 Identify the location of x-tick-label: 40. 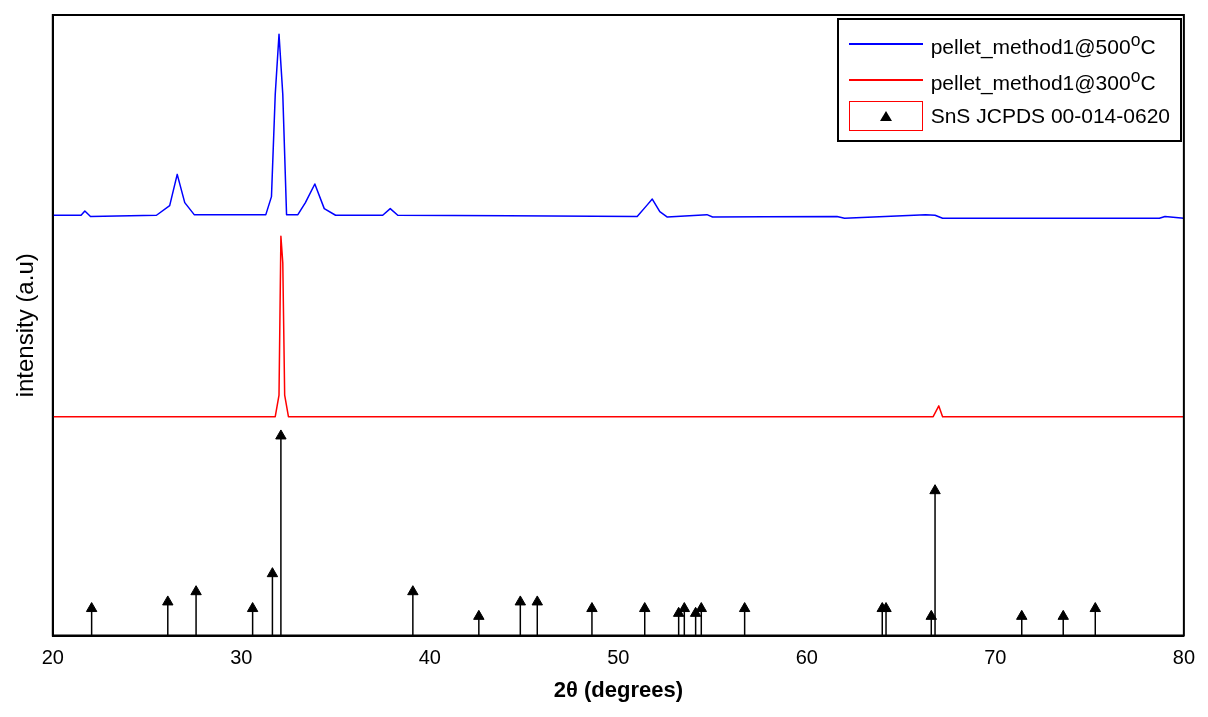
(429, 657).